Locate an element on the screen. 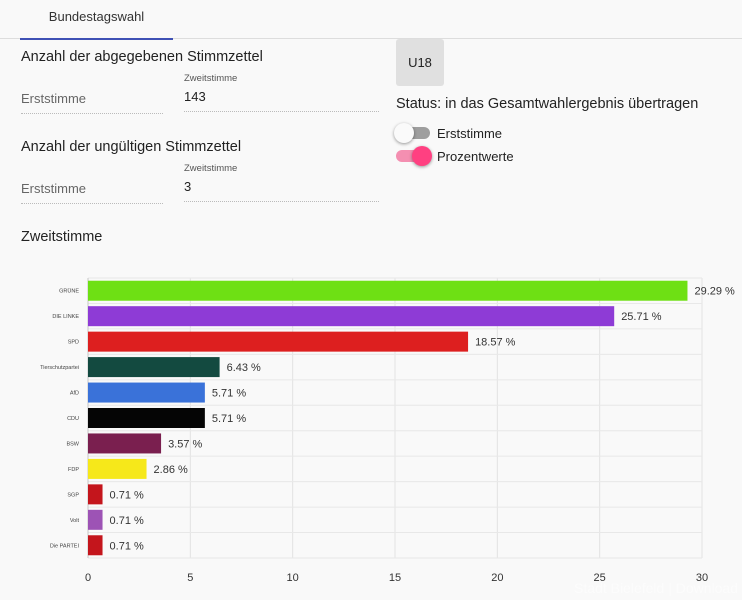 This screenshot has width=742, height=600. value-label: 29.29 % is located at coordinates (714, 292).